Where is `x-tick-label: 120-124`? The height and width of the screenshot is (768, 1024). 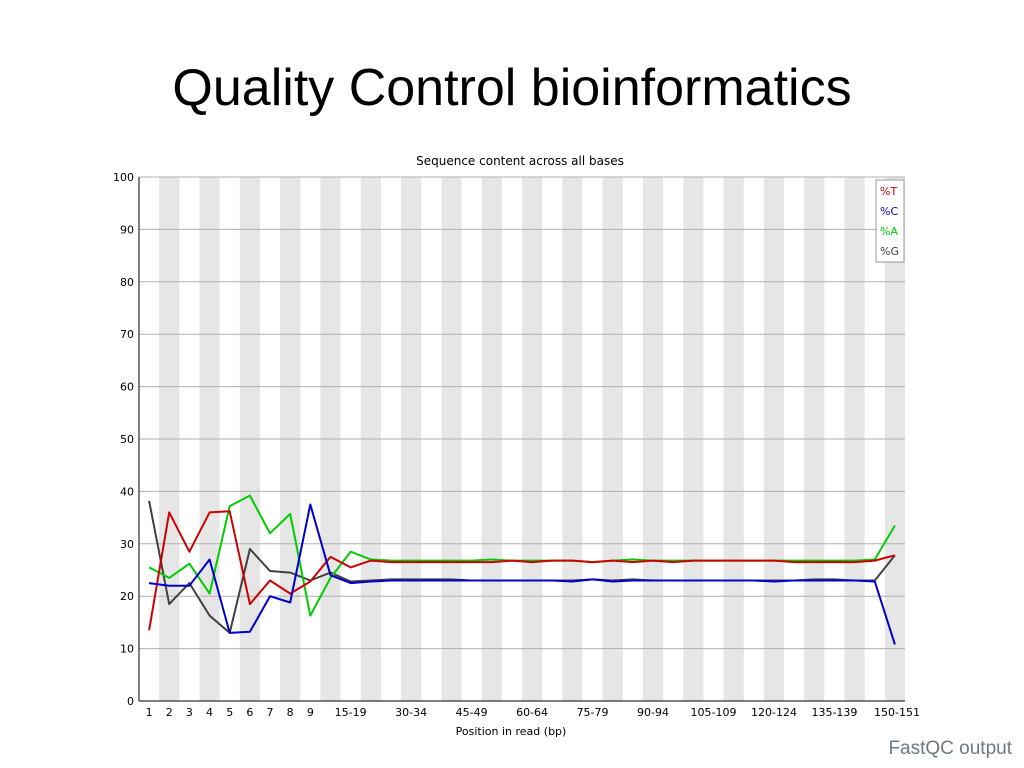
x-tick-label: 120-124 is located at coordinates (774, 712).